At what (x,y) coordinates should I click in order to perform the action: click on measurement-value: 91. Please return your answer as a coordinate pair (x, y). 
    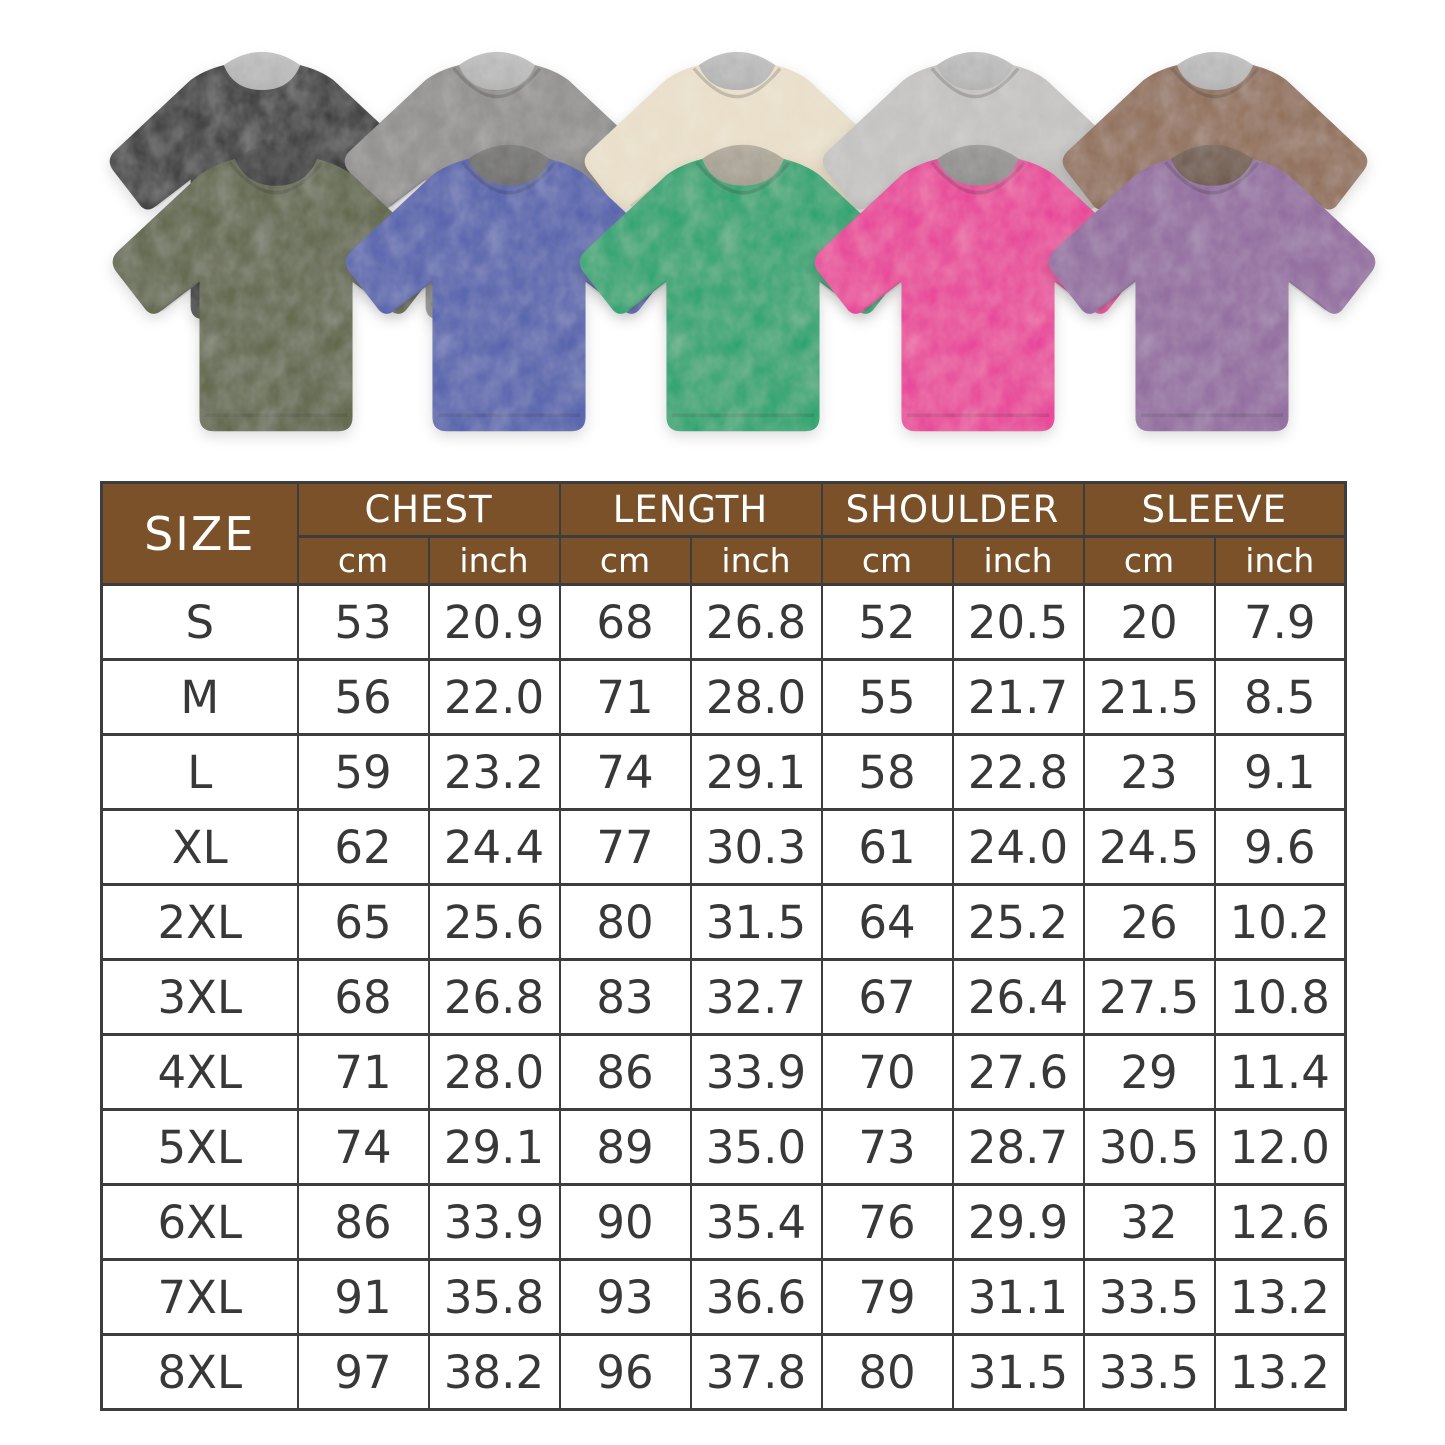
    Looking at the image, I should click on (363, 1297).